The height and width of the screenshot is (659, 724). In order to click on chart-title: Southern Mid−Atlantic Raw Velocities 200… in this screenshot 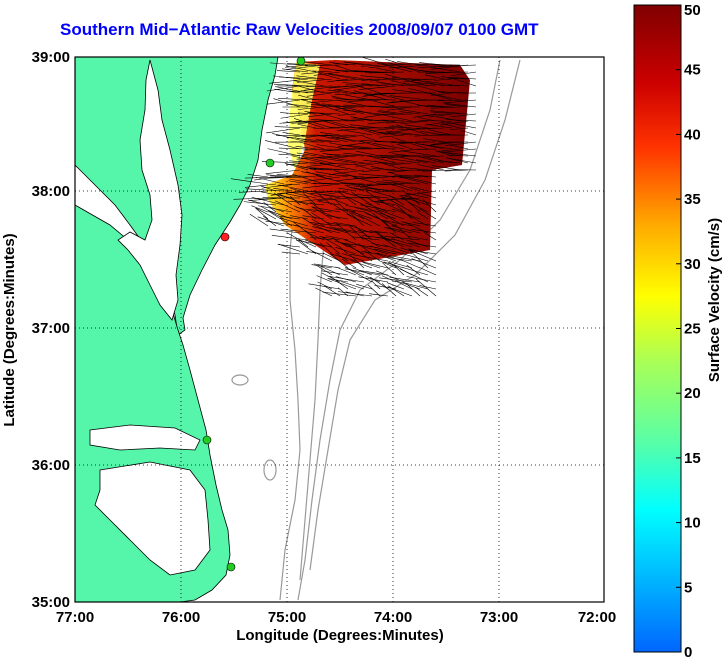, I will do `click(299, 29)`.